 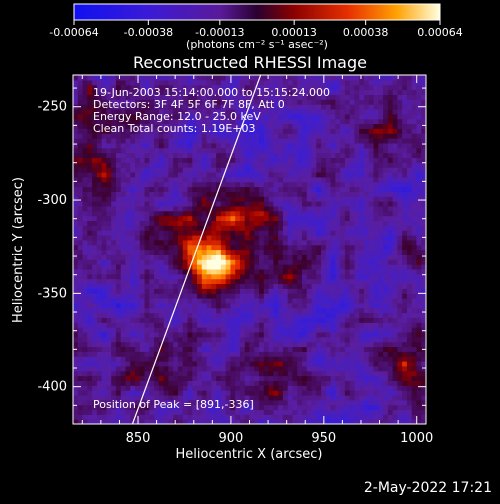 I want to click on colorbar-tick-label: 0.00064, so click(x=440, y=32).